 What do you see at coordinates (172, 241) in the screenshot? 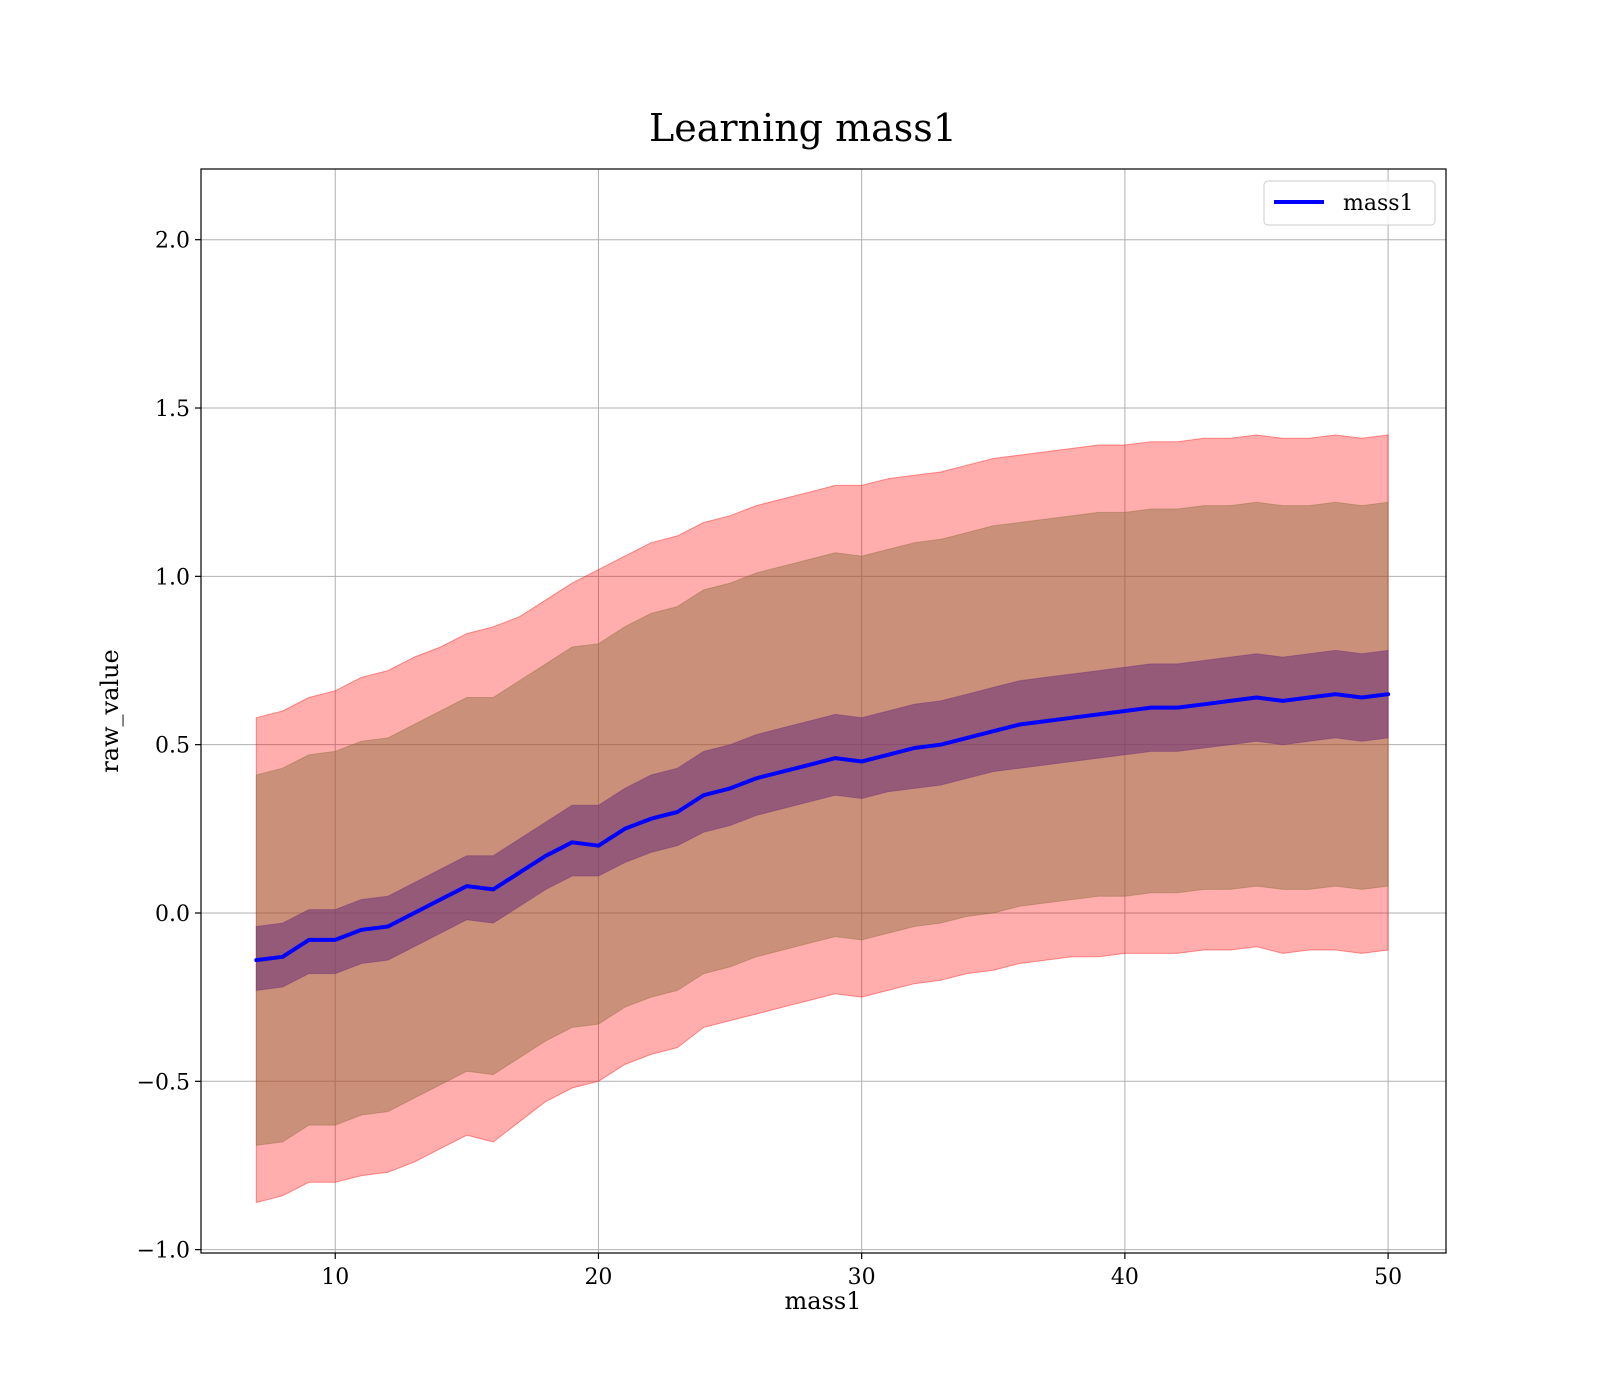
I see `y-tick-label: 2.0` at bounding box center [172, 241].